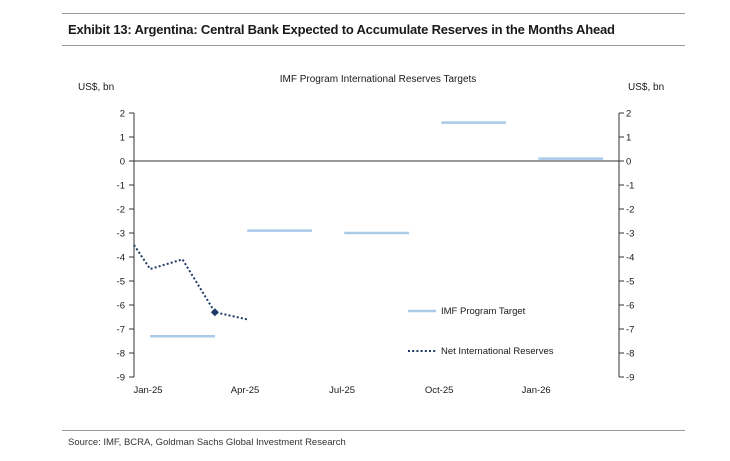 Image resolution: width=730 pixels, height=461 pixels. I want to click on y-tick-label-left: 2, so click(122, 114).